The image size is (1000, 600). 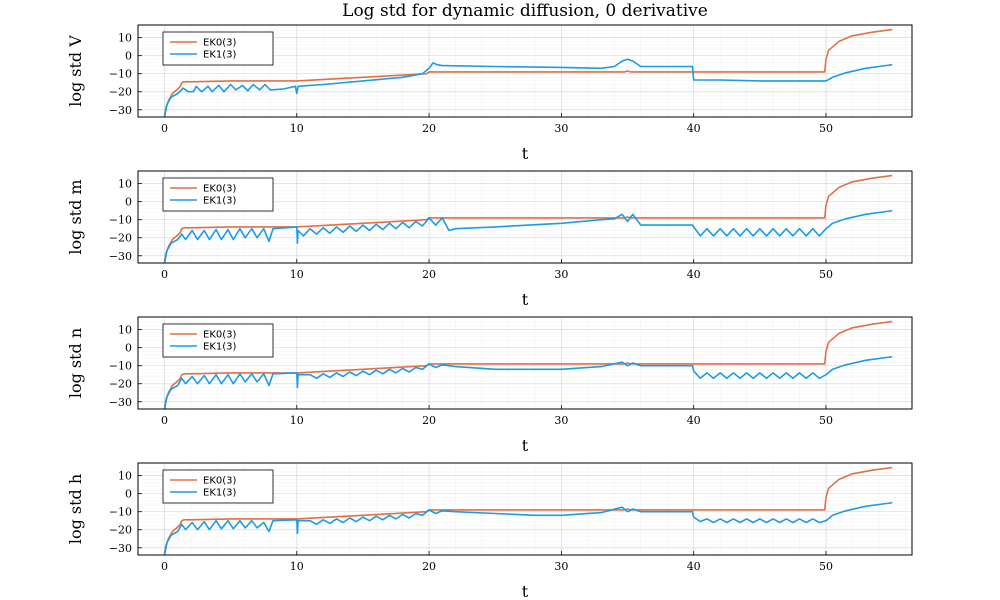 What do you see at coordinates (75, 509) in the screenshot?
I see `y-axis-label: log std h` at bounding box center [75, 509].